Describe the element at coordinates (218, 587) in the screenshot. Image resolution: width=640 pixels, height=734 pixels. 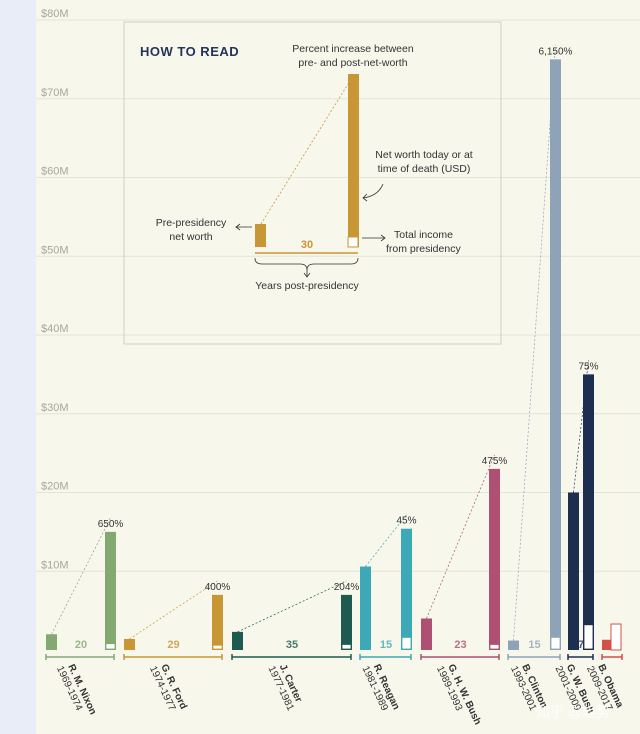
I see `percent-label: 400%` at that location.